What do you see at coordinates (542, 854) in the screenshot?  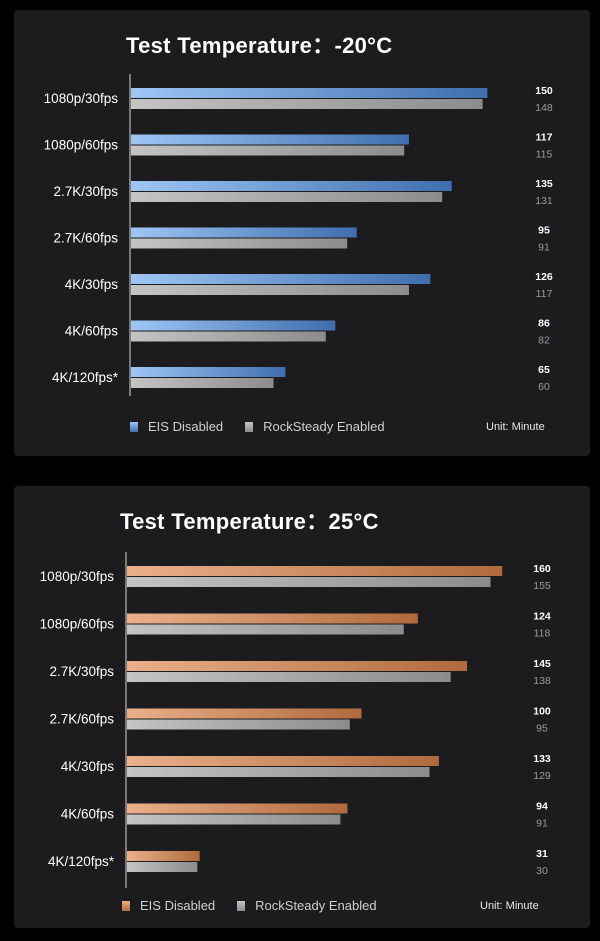 I see `value-label-eis: 31` at bounding box center [542, 854].